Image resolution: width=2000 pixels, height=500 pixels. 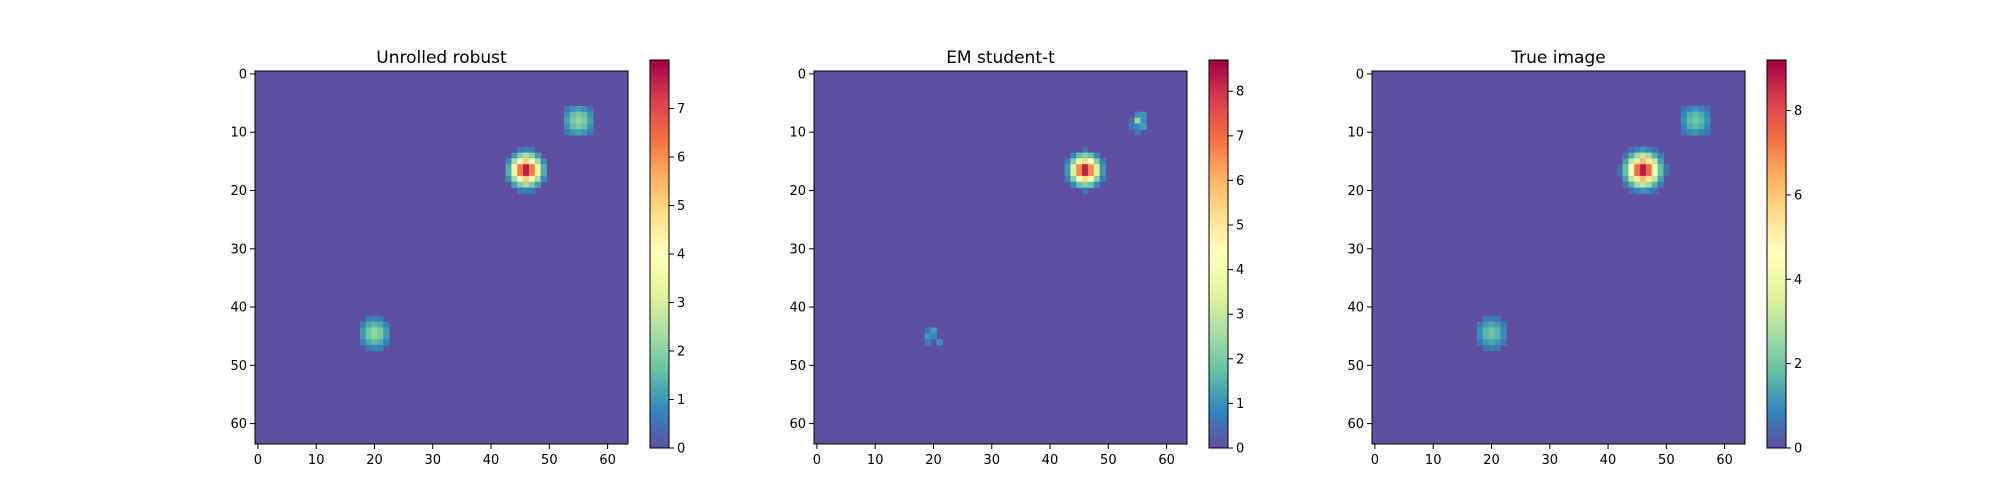 What do you see at coordinates (1240, 359) in the screenshot?
I see `colorbar-tick-label: 2` at bounding box center [1240, 359].